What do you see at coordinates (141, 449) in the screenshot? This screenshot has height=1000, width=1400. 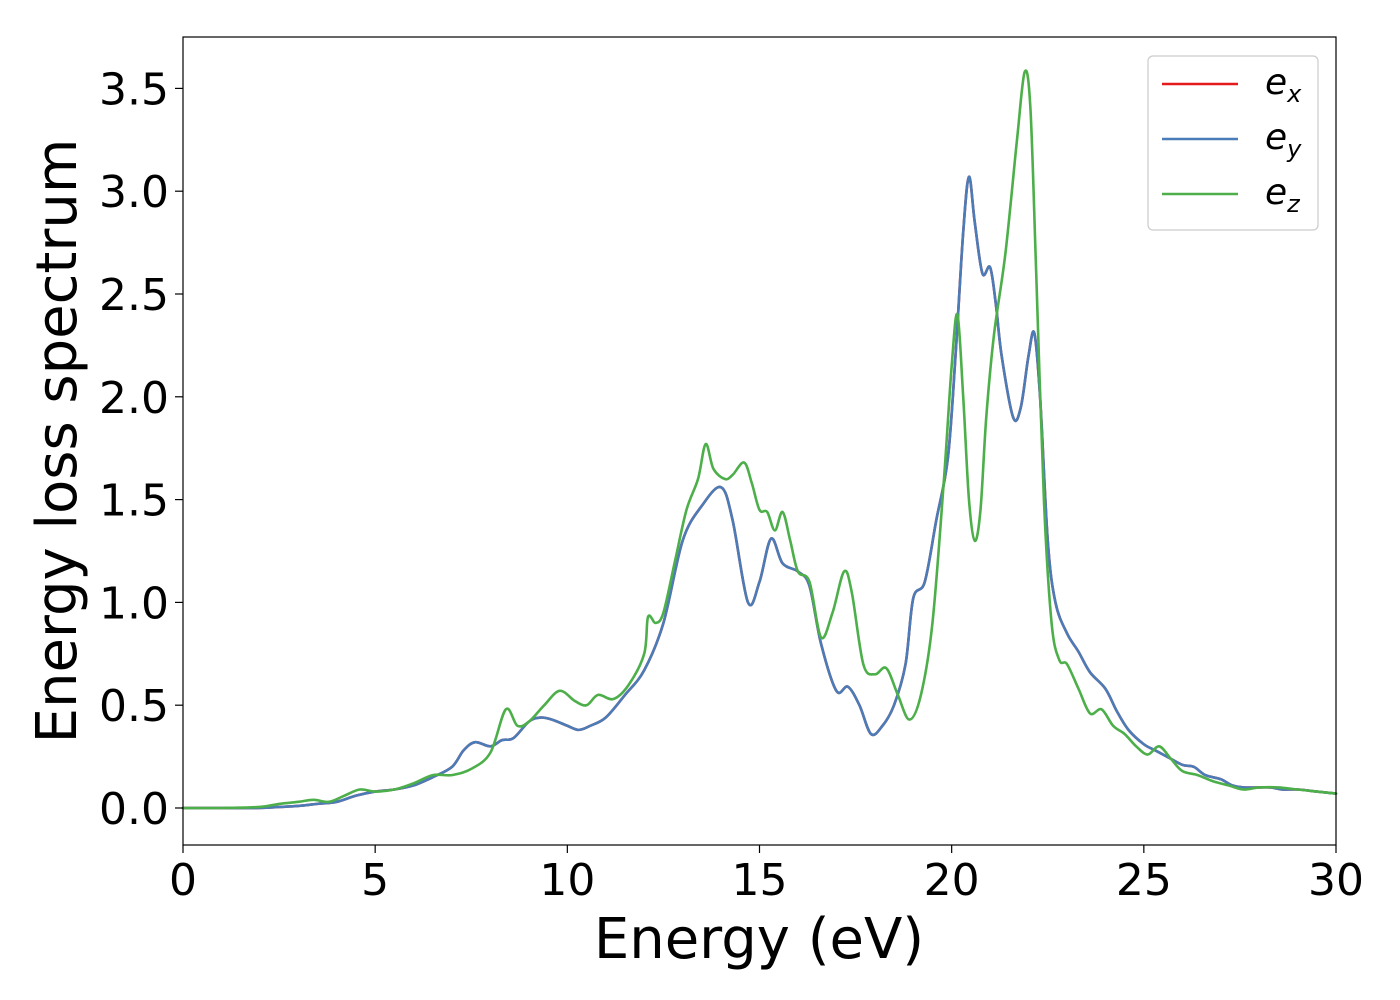 I see `y-axis: 0.0 0.5 1.0 1.5 2.0 2.5 3.0 3.5` at bounding box center [141, 449].